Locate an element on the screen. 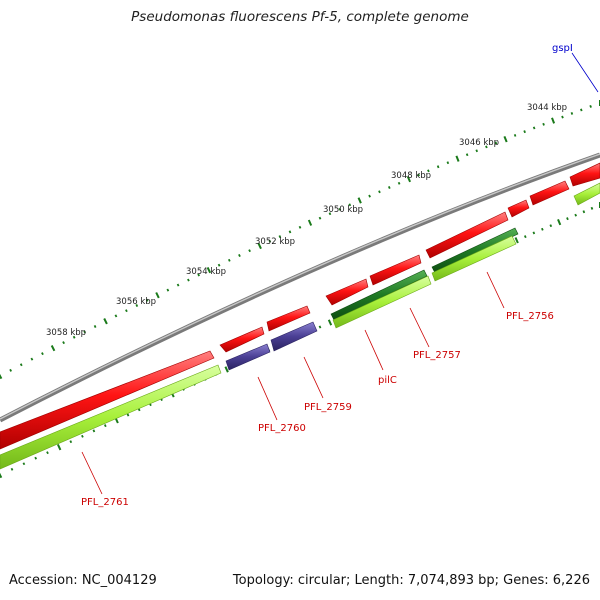  gene-label-pfl-2759: PFL_2759 is located at coordinates (328, 407).